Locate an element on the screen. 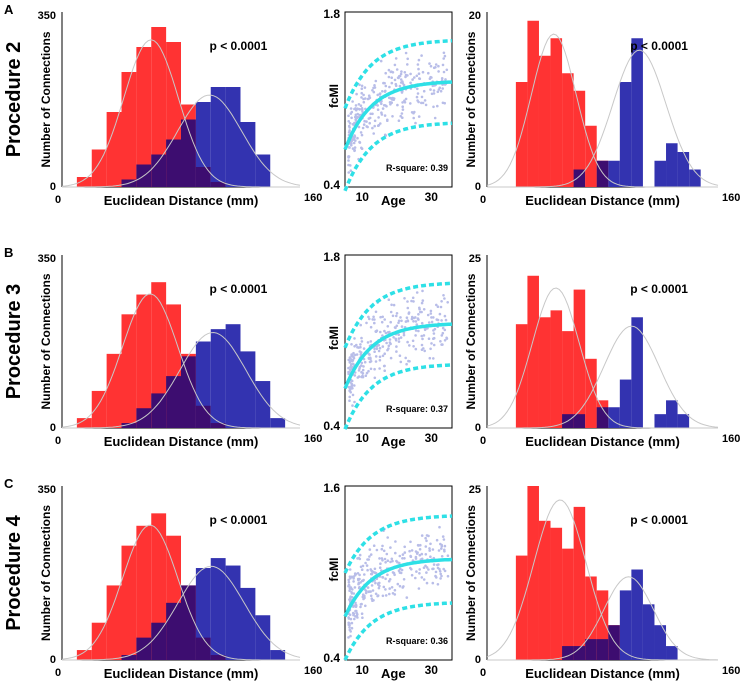 This screenshot has height=687, width=744. panel-b-middle-xtick-30: 30 is located at coordinates (432, 438).